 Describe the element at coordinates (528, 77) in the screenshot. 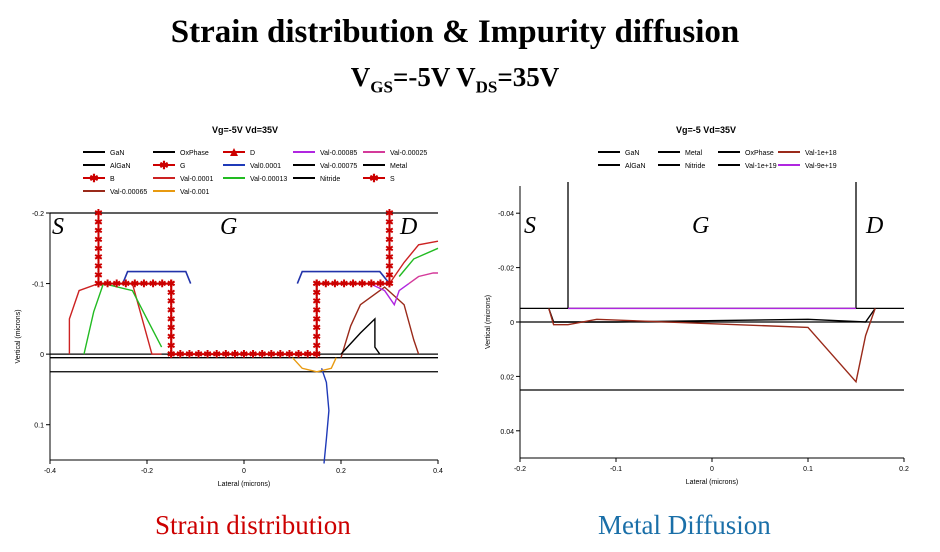

I see `vds-value: =35V` at that location.